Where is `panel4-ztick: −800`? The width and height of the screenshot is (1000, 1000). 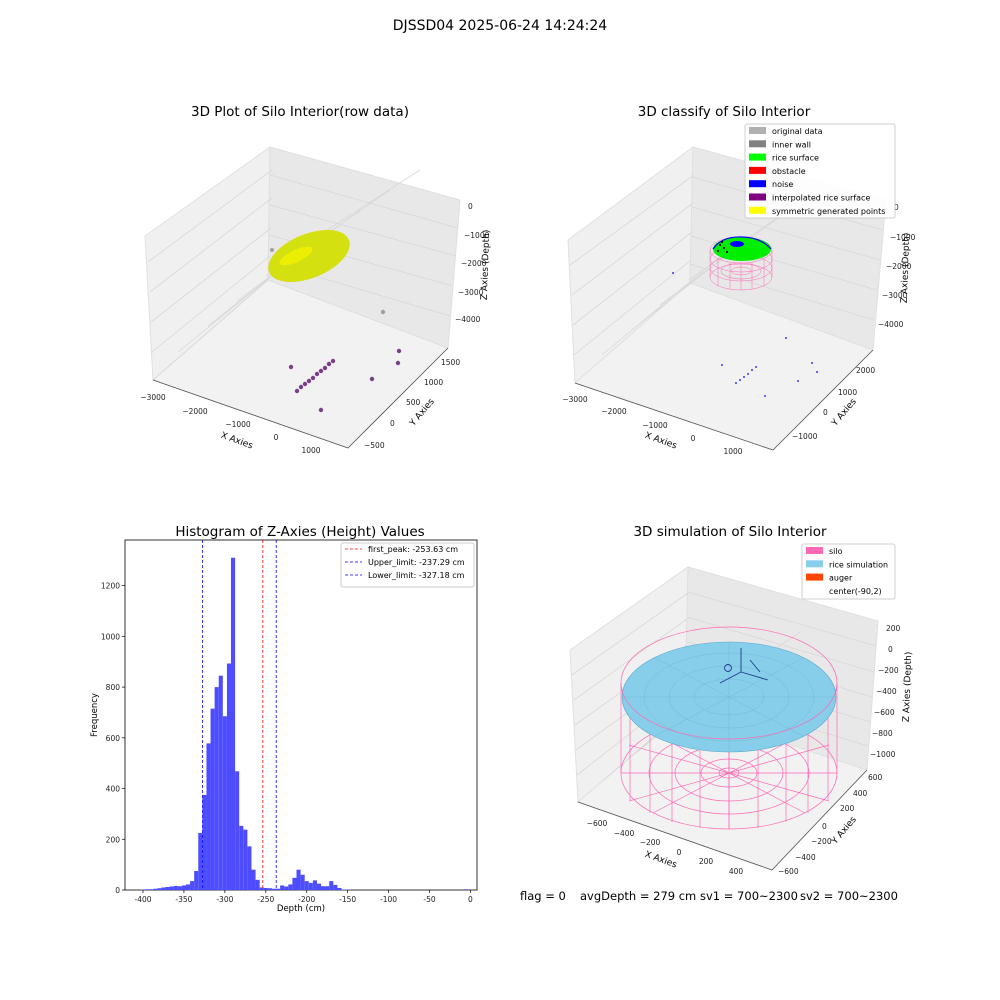 panel4-ztick: −800 is located at coordinates (882, 733).